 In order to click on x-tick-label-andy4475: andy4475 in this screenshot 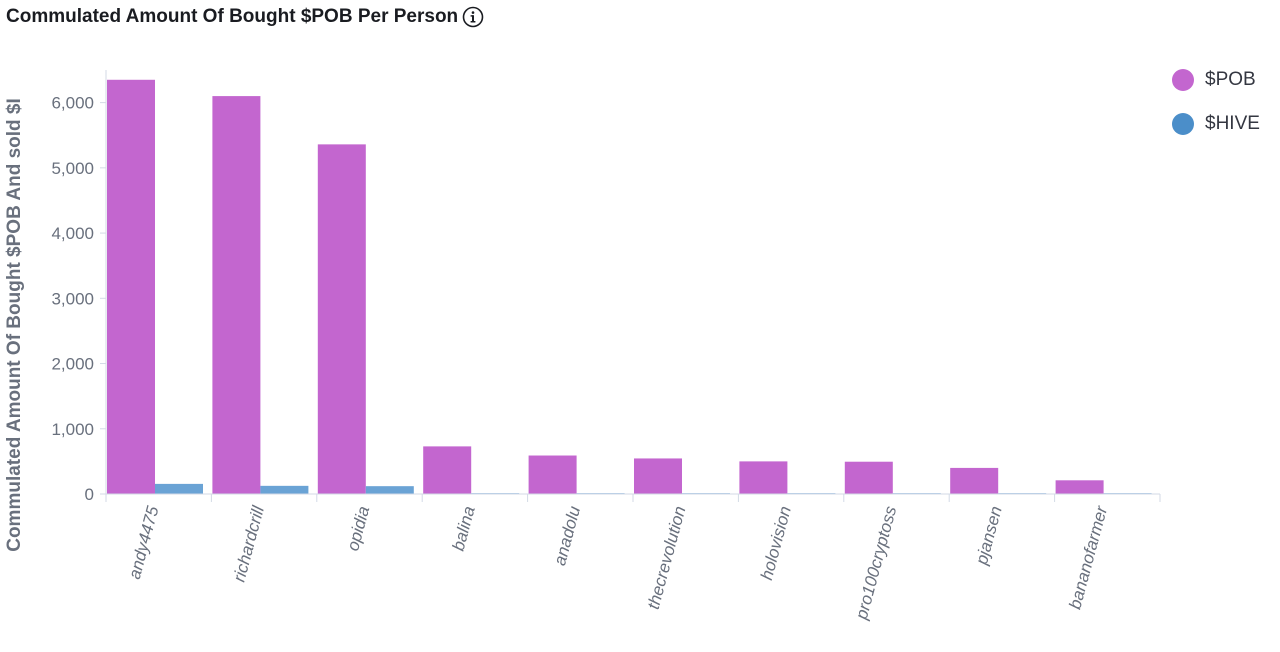, I will do `click(144, 543)`.